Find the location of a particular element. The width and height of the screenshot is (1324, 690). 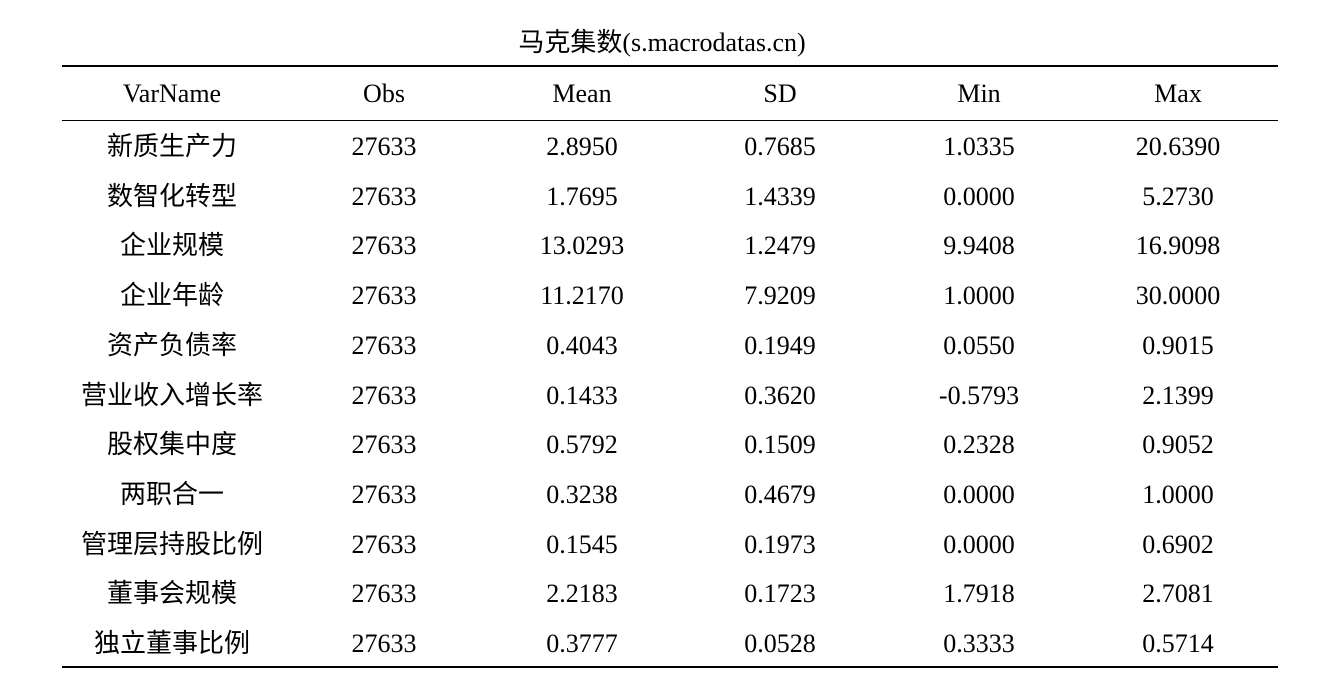

row-label: 企业年龄 is located at coordinates (171, 296).